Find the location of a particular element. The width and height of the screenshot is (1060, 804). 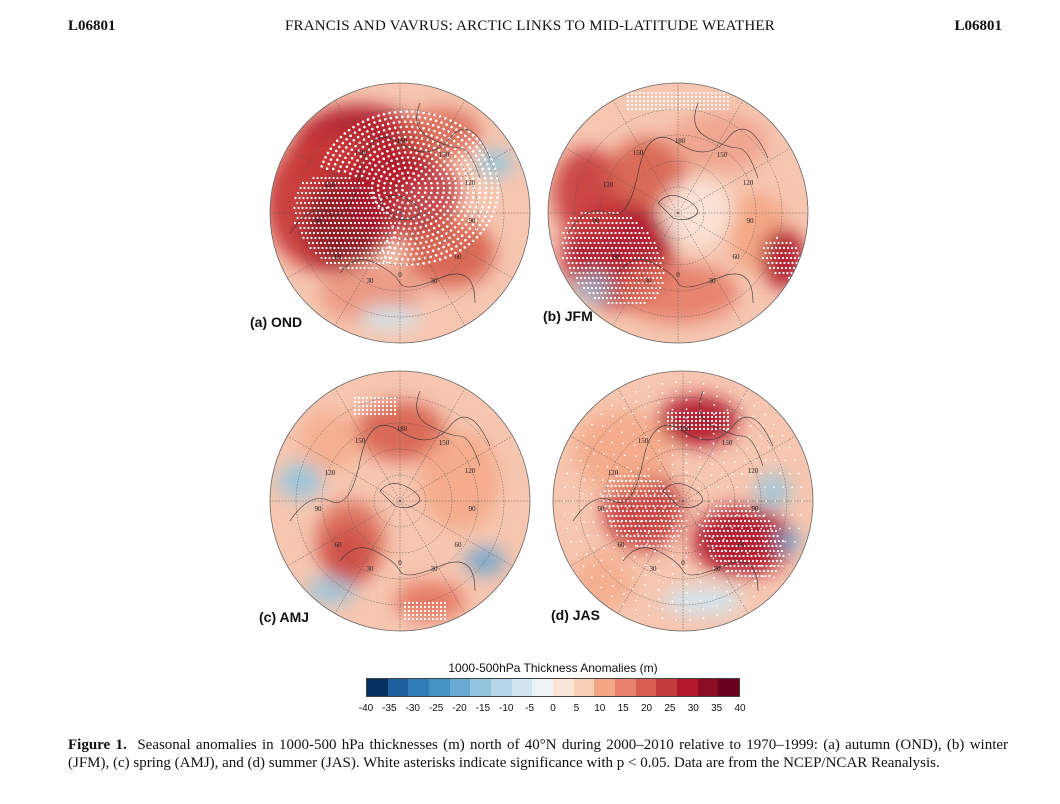

colorbar-ticks: -40 -35 -30 -25 -20 -15 -10 -5 0 5 10 15 20 25 30 35 40 is located at coordinates (552, 710).